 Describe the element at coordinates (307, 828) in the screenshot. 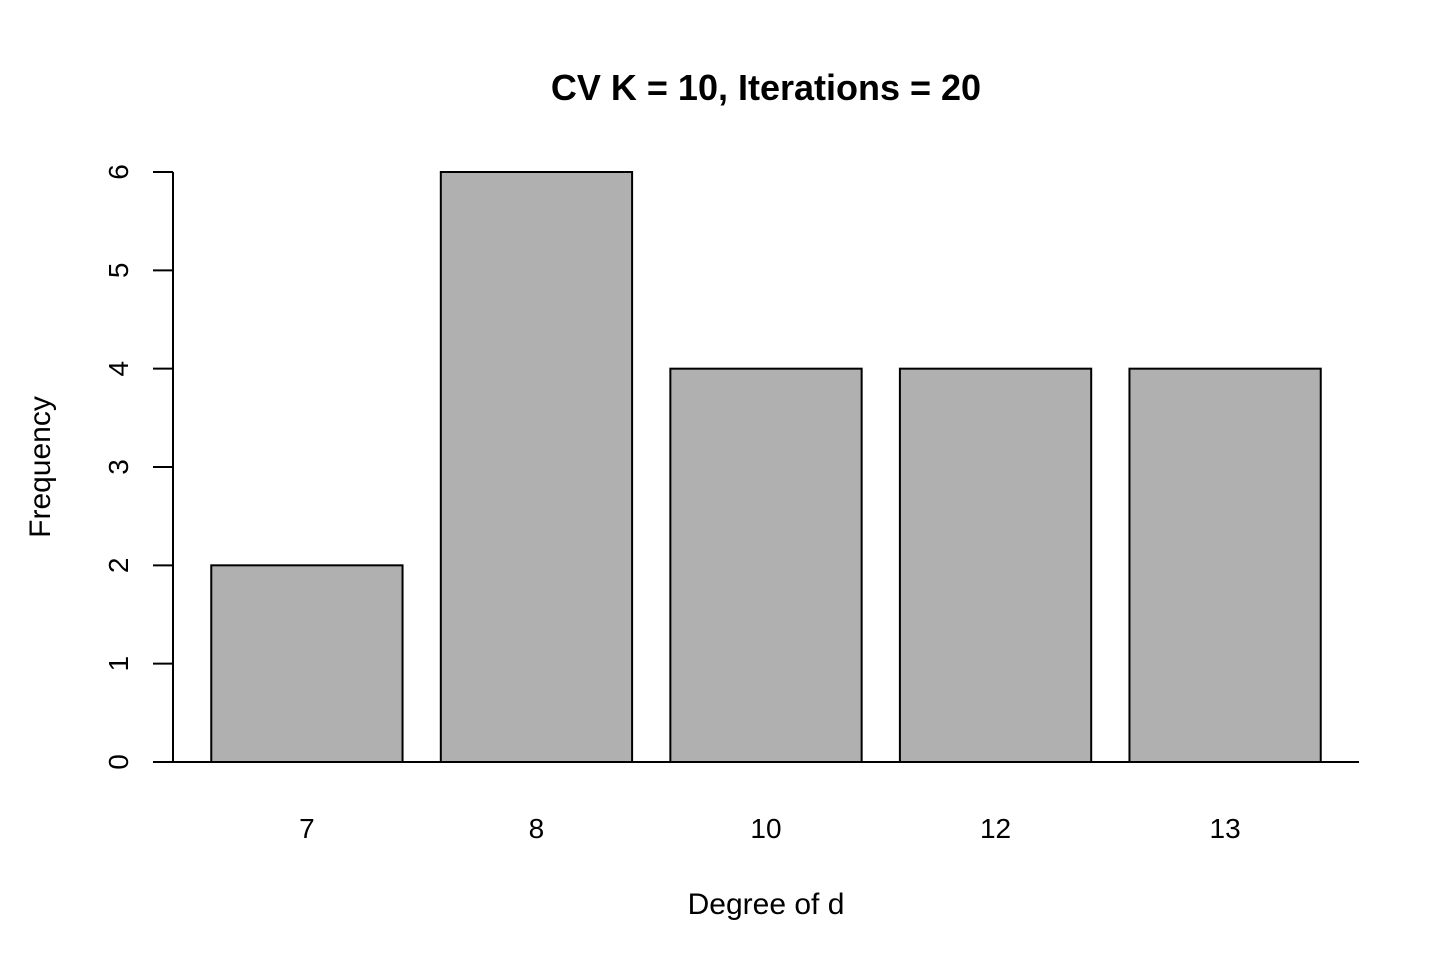

I see `x-tick-label: 7` at that location.